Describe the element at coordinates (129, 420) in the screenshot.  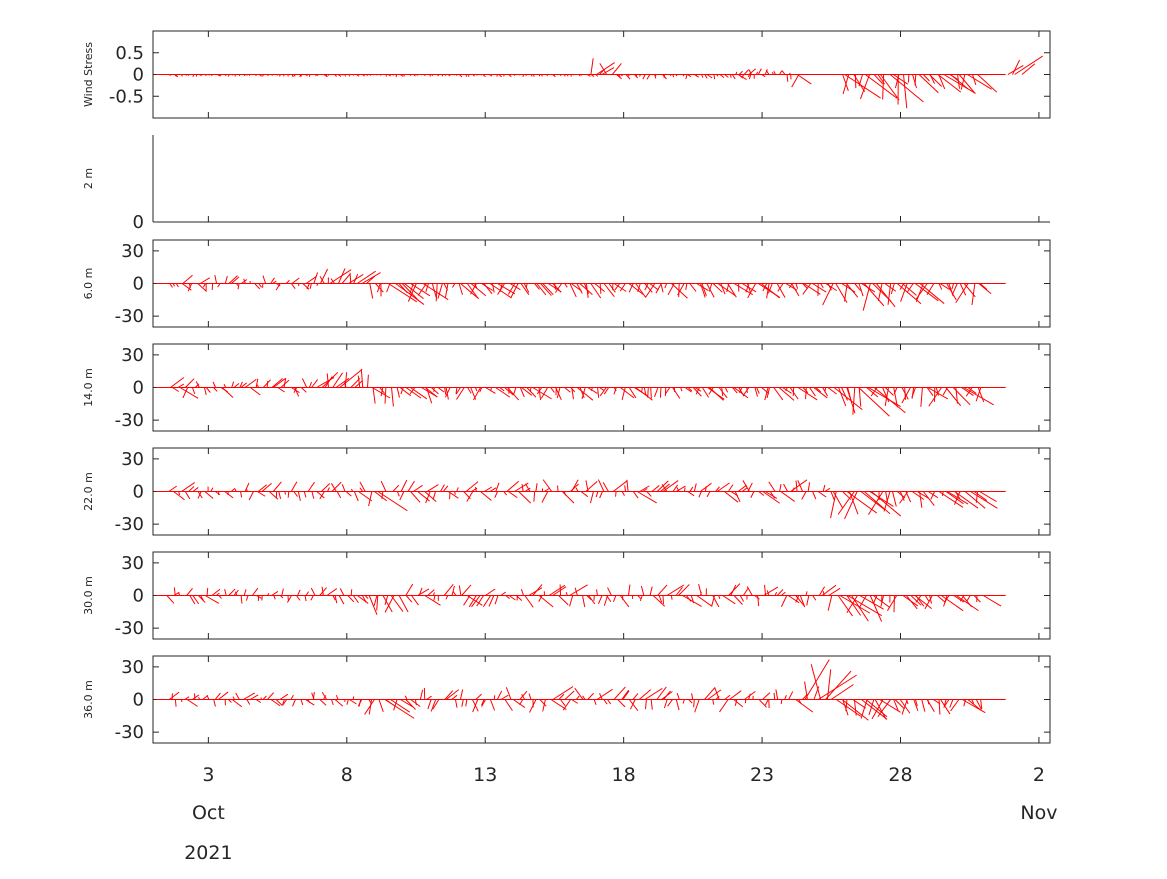
I see `panel-3-ytick-label-2: -30` at that location.